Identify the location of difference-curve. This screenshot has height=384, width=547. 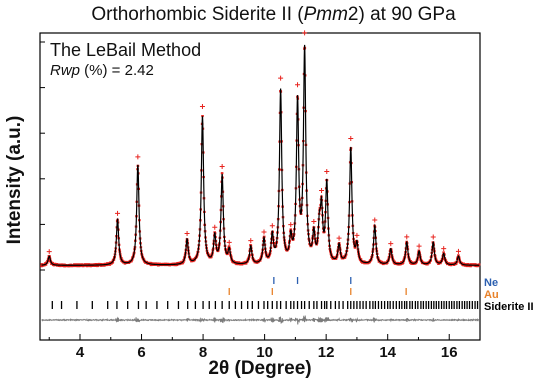
(260, 320).